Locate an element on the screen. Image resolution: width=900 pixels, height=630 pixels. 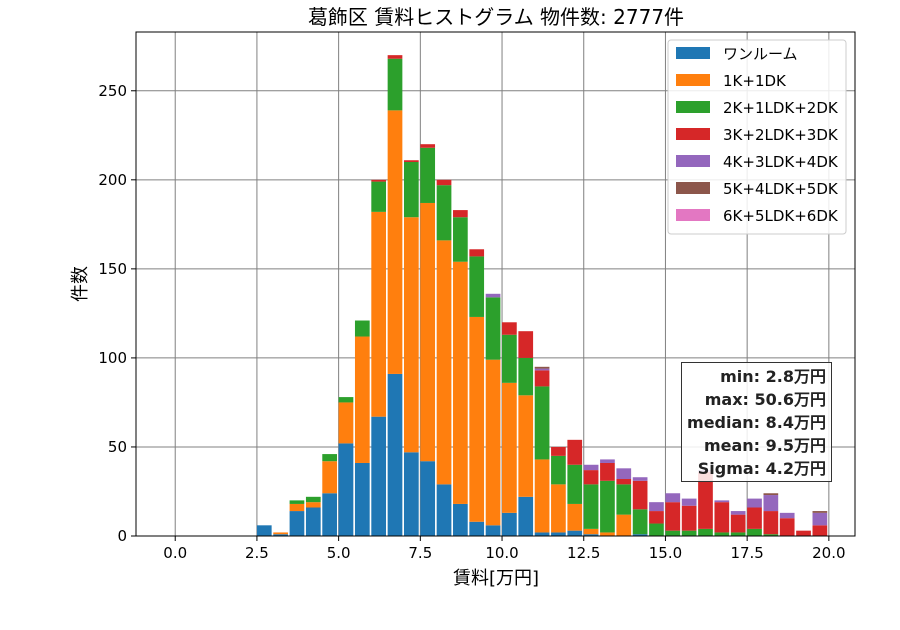
stat-sigma: Sigma: 4.2万円 is located at coordinates (761, 468).